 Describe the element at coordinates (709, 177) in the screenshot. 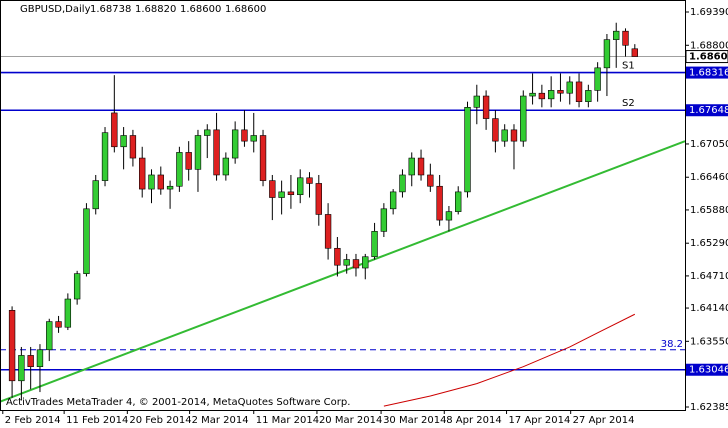

I see `y-tick-label: 1.66460` at that location.